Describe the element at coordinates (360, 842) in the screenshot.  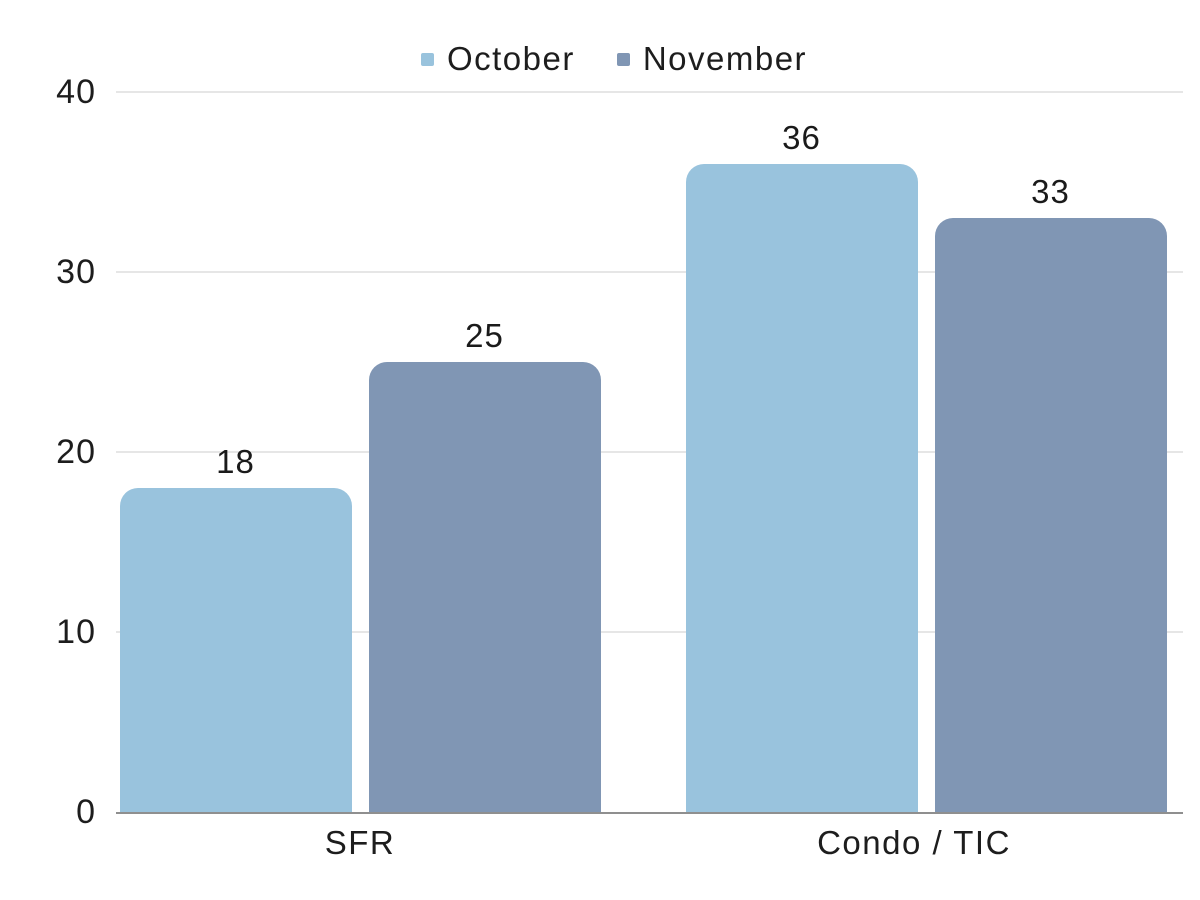
I see `x-tick-label-sfr: SFR` at that location.